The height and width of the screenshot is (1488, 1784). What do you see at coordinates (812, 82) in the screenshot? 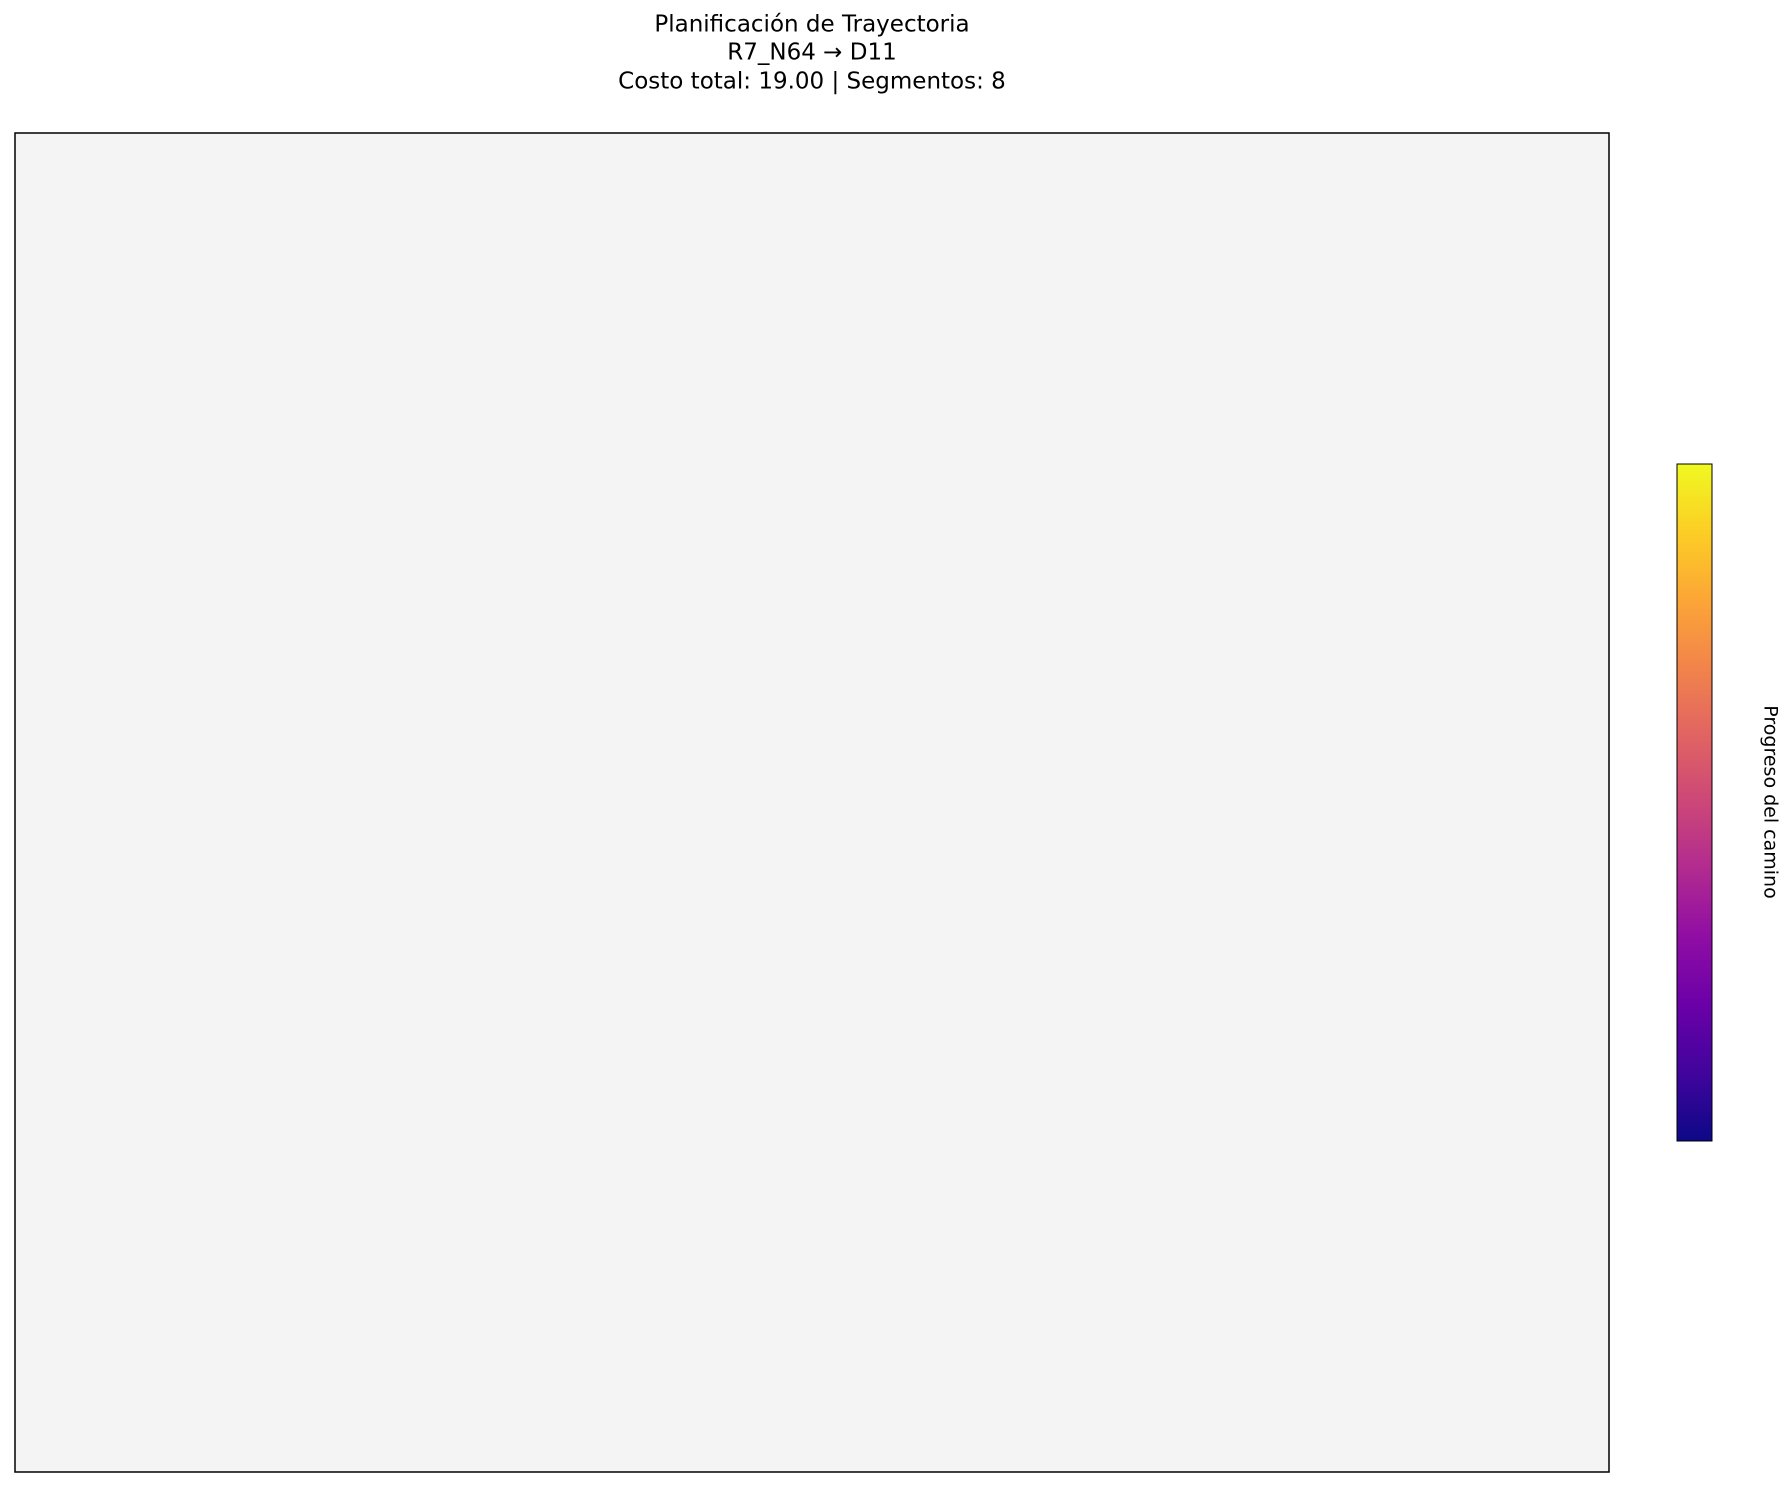
I see `title-line: Costo total: 19.00 | Segmentos: 8` at bounding box center [812, 82].